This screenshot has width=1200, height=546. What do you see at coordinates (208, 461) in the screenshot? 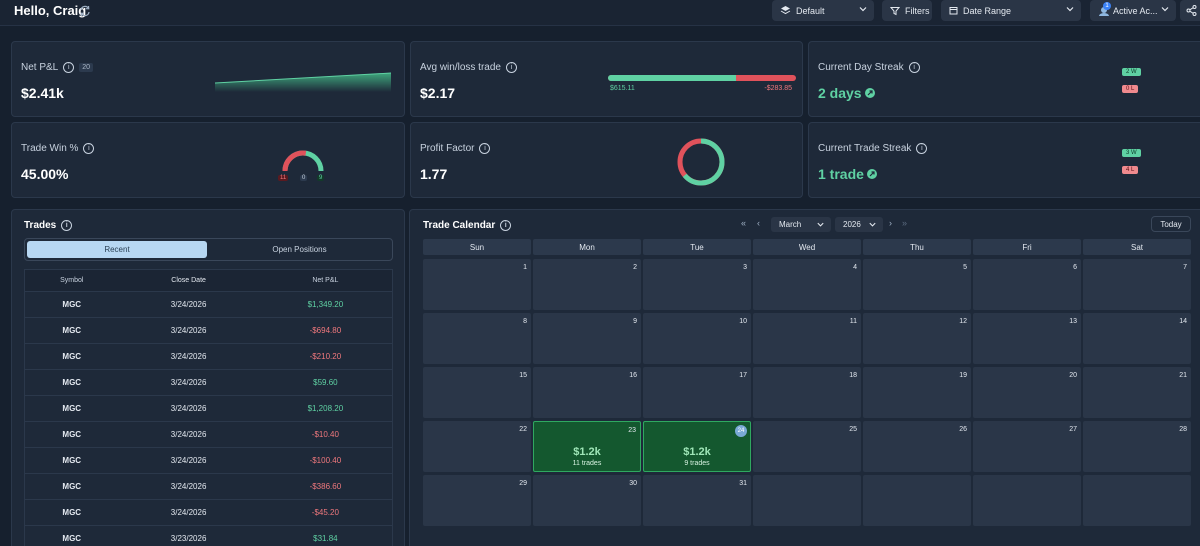
I see `table-row: MGC 3/24/2026 -$100.40` at bounding box center [208, 461].